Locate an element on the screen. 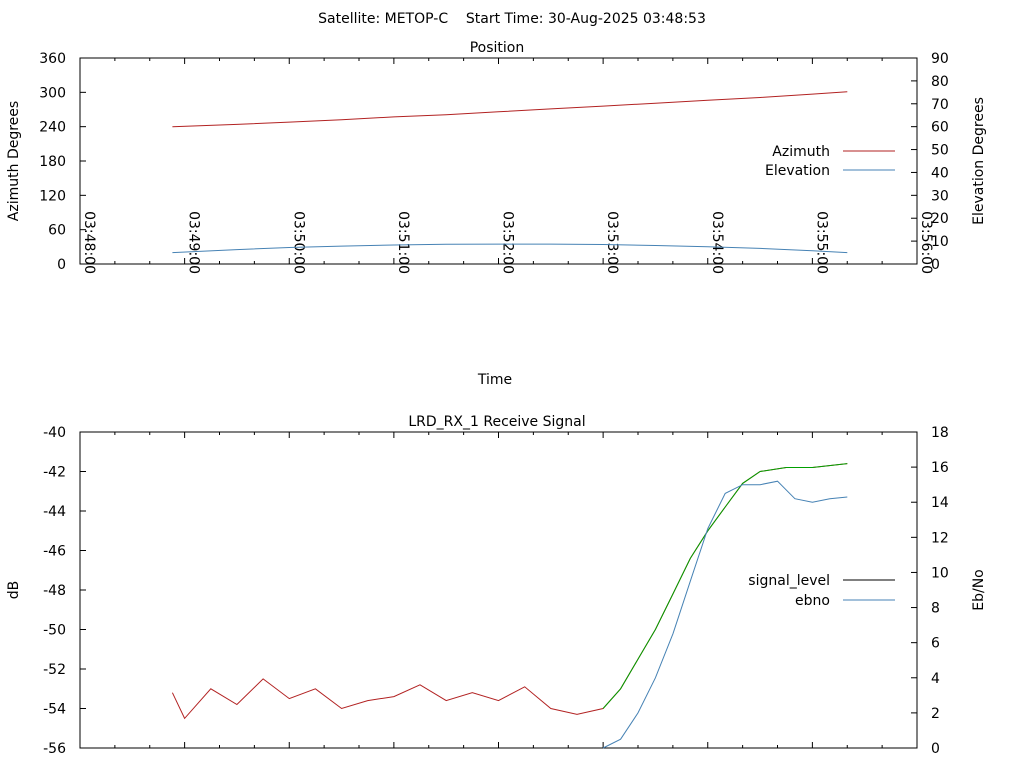 The width and height of the screenshot is (1024, 768). position-y-axis-label: Azimuth Degrees is located at coordinates (14, 161).